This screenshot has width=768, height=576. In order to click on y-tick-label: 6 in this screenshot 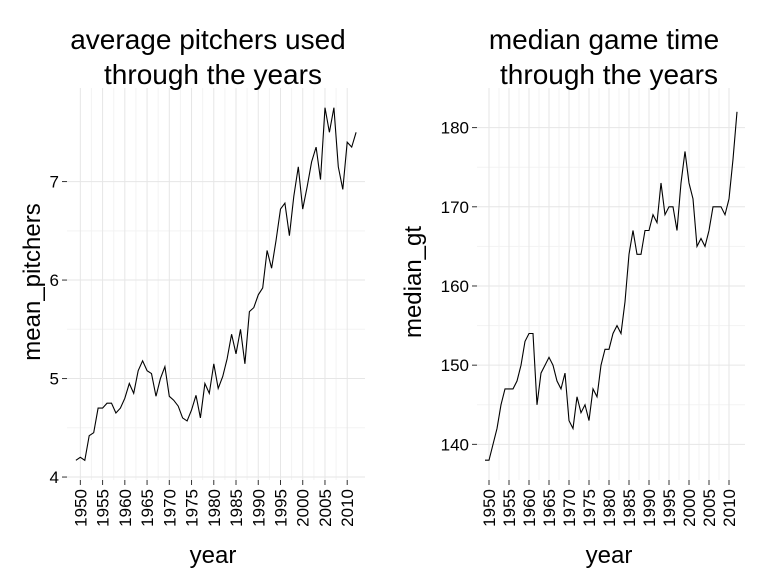, I will do `click(54, 280)`.